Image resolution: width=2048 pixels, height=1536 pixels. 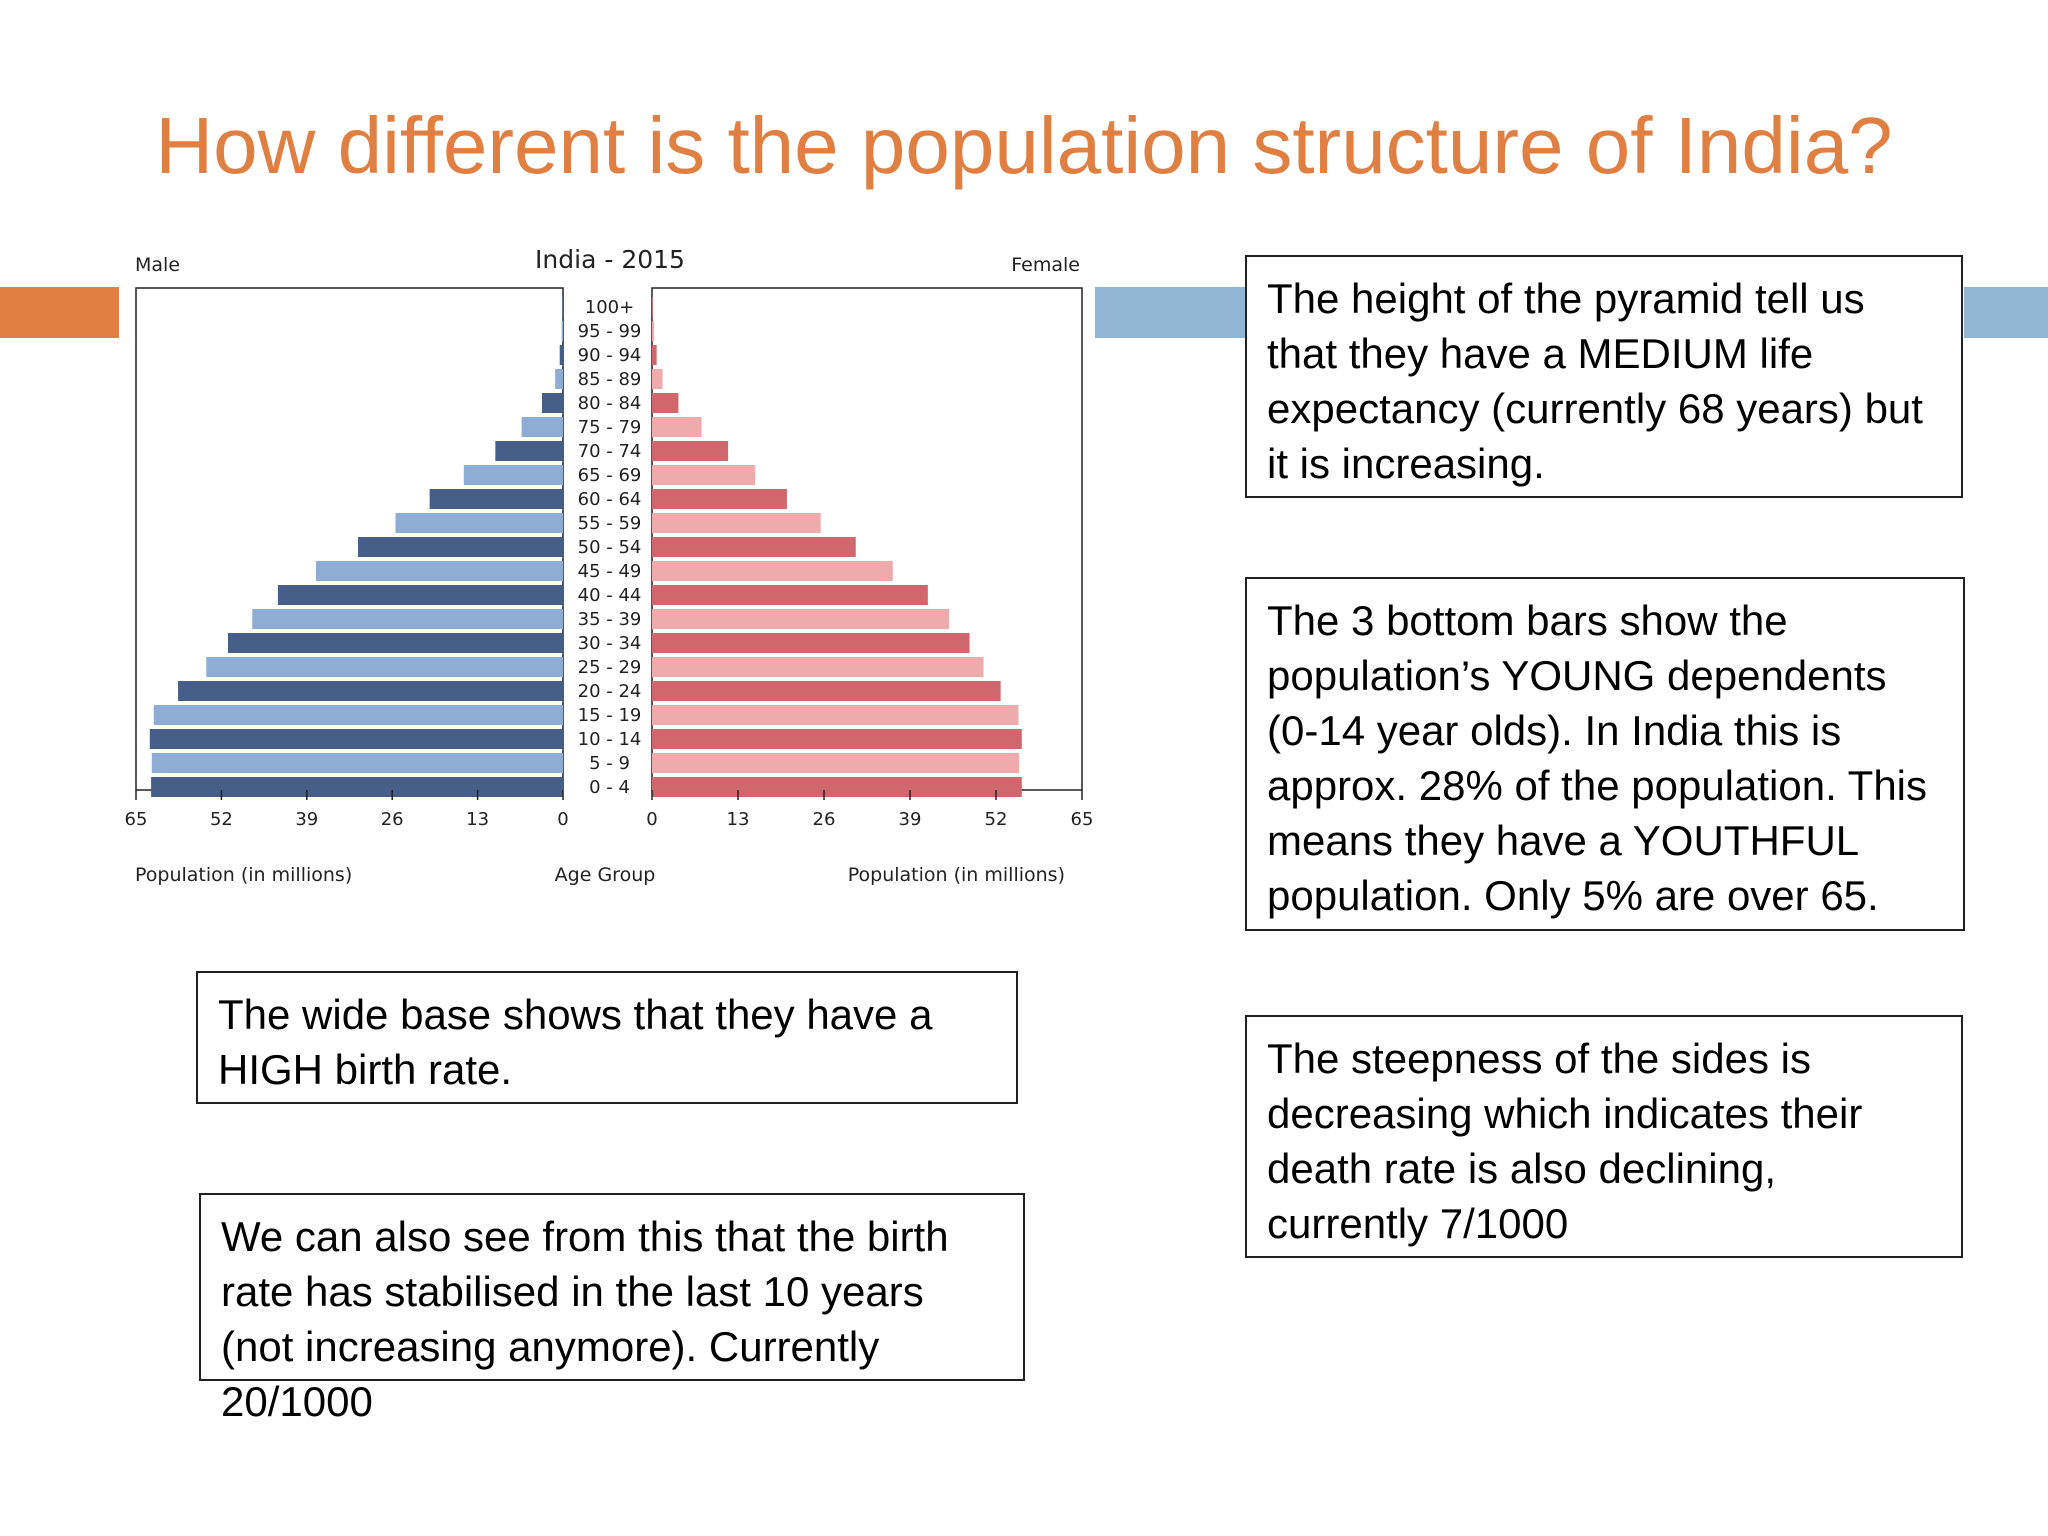 I want to click on male-xtick-label-2: 39, so click(x=306, y=819).